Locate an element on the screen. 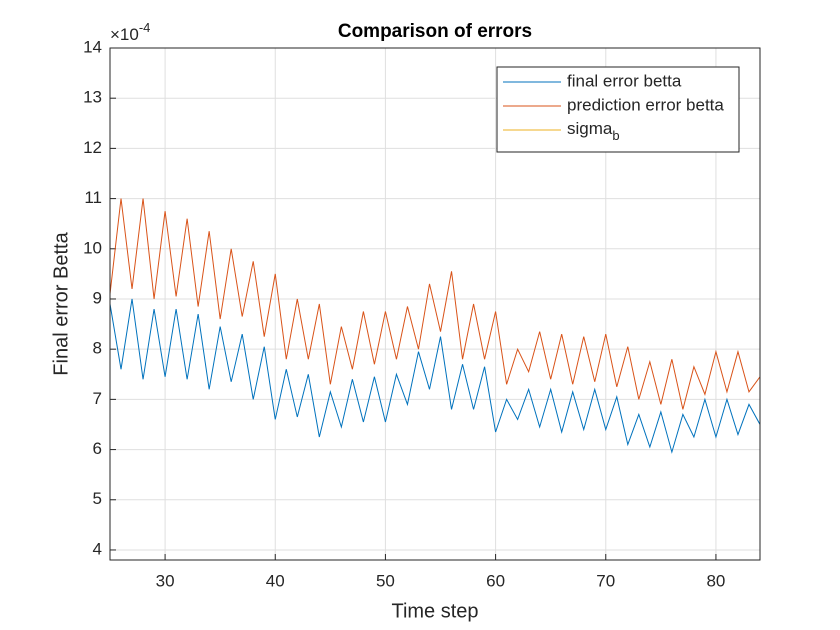 This screenshot has width=840, height=630. y-tick-label: 7 is located at coordinates (97, 398).